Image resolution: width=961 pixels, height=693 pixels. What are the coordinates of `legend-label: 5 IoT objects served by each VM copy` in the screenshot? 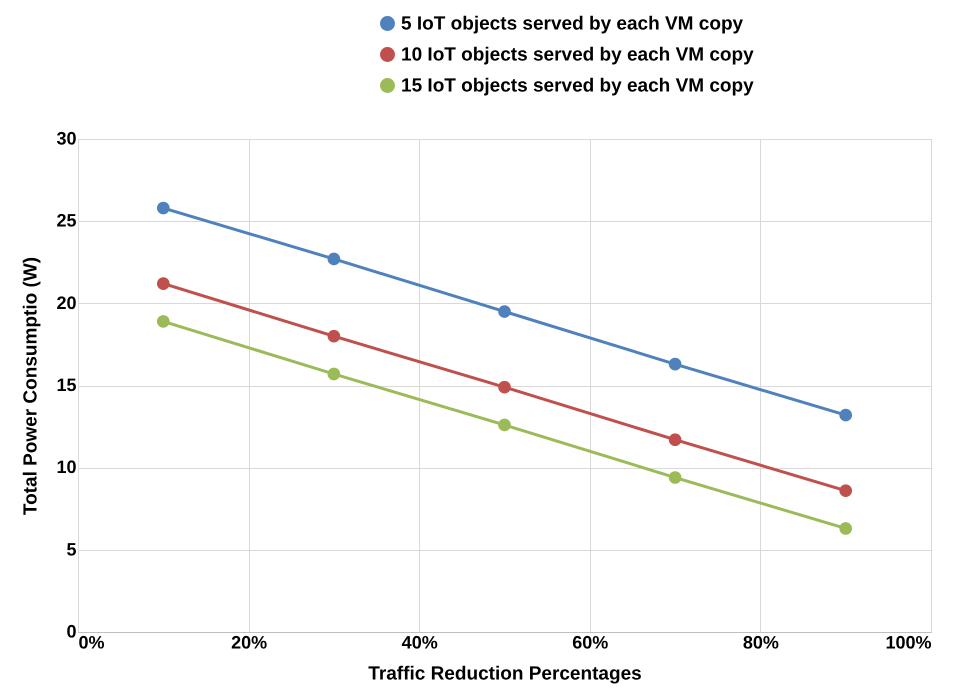 It's located at (572, 24).